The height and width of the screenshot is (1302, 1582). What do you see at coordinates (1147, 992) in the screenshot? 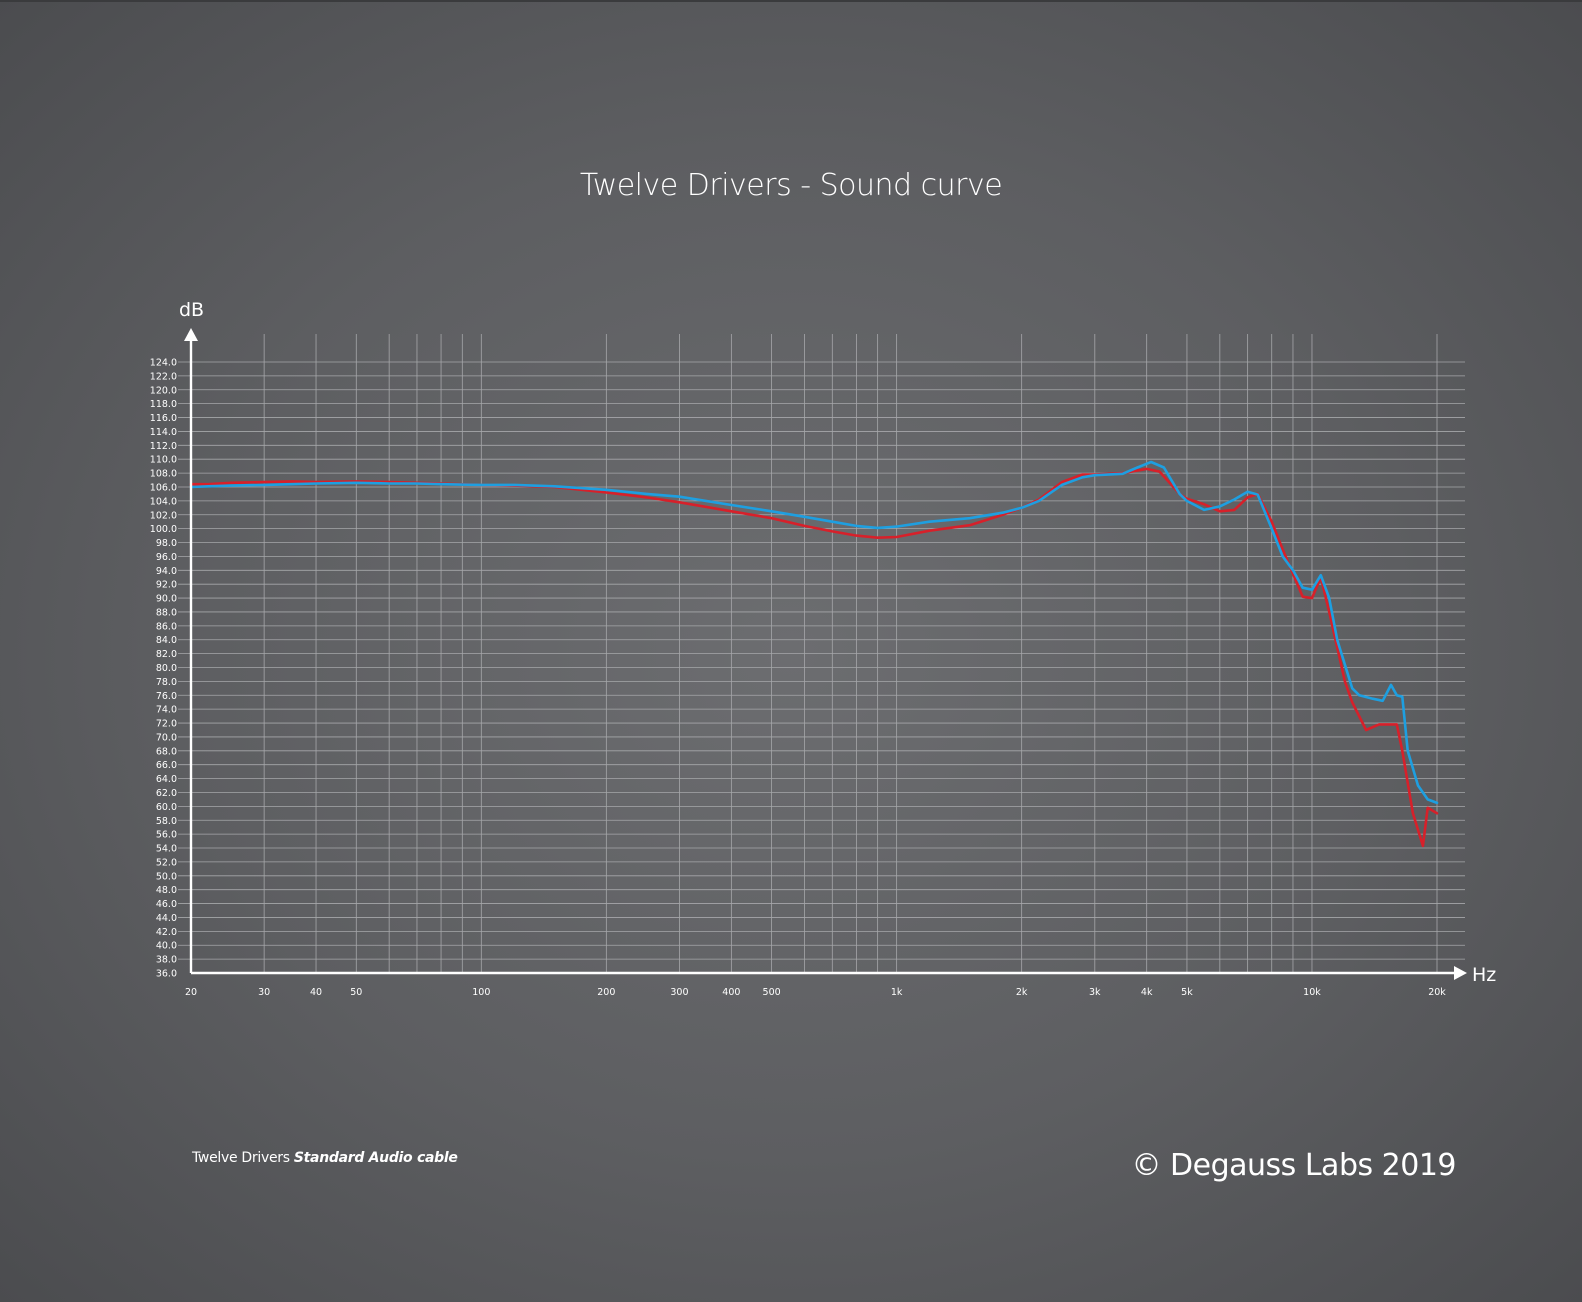
I see `x-tick-label: 4k` at bounding box center [1147, 992].